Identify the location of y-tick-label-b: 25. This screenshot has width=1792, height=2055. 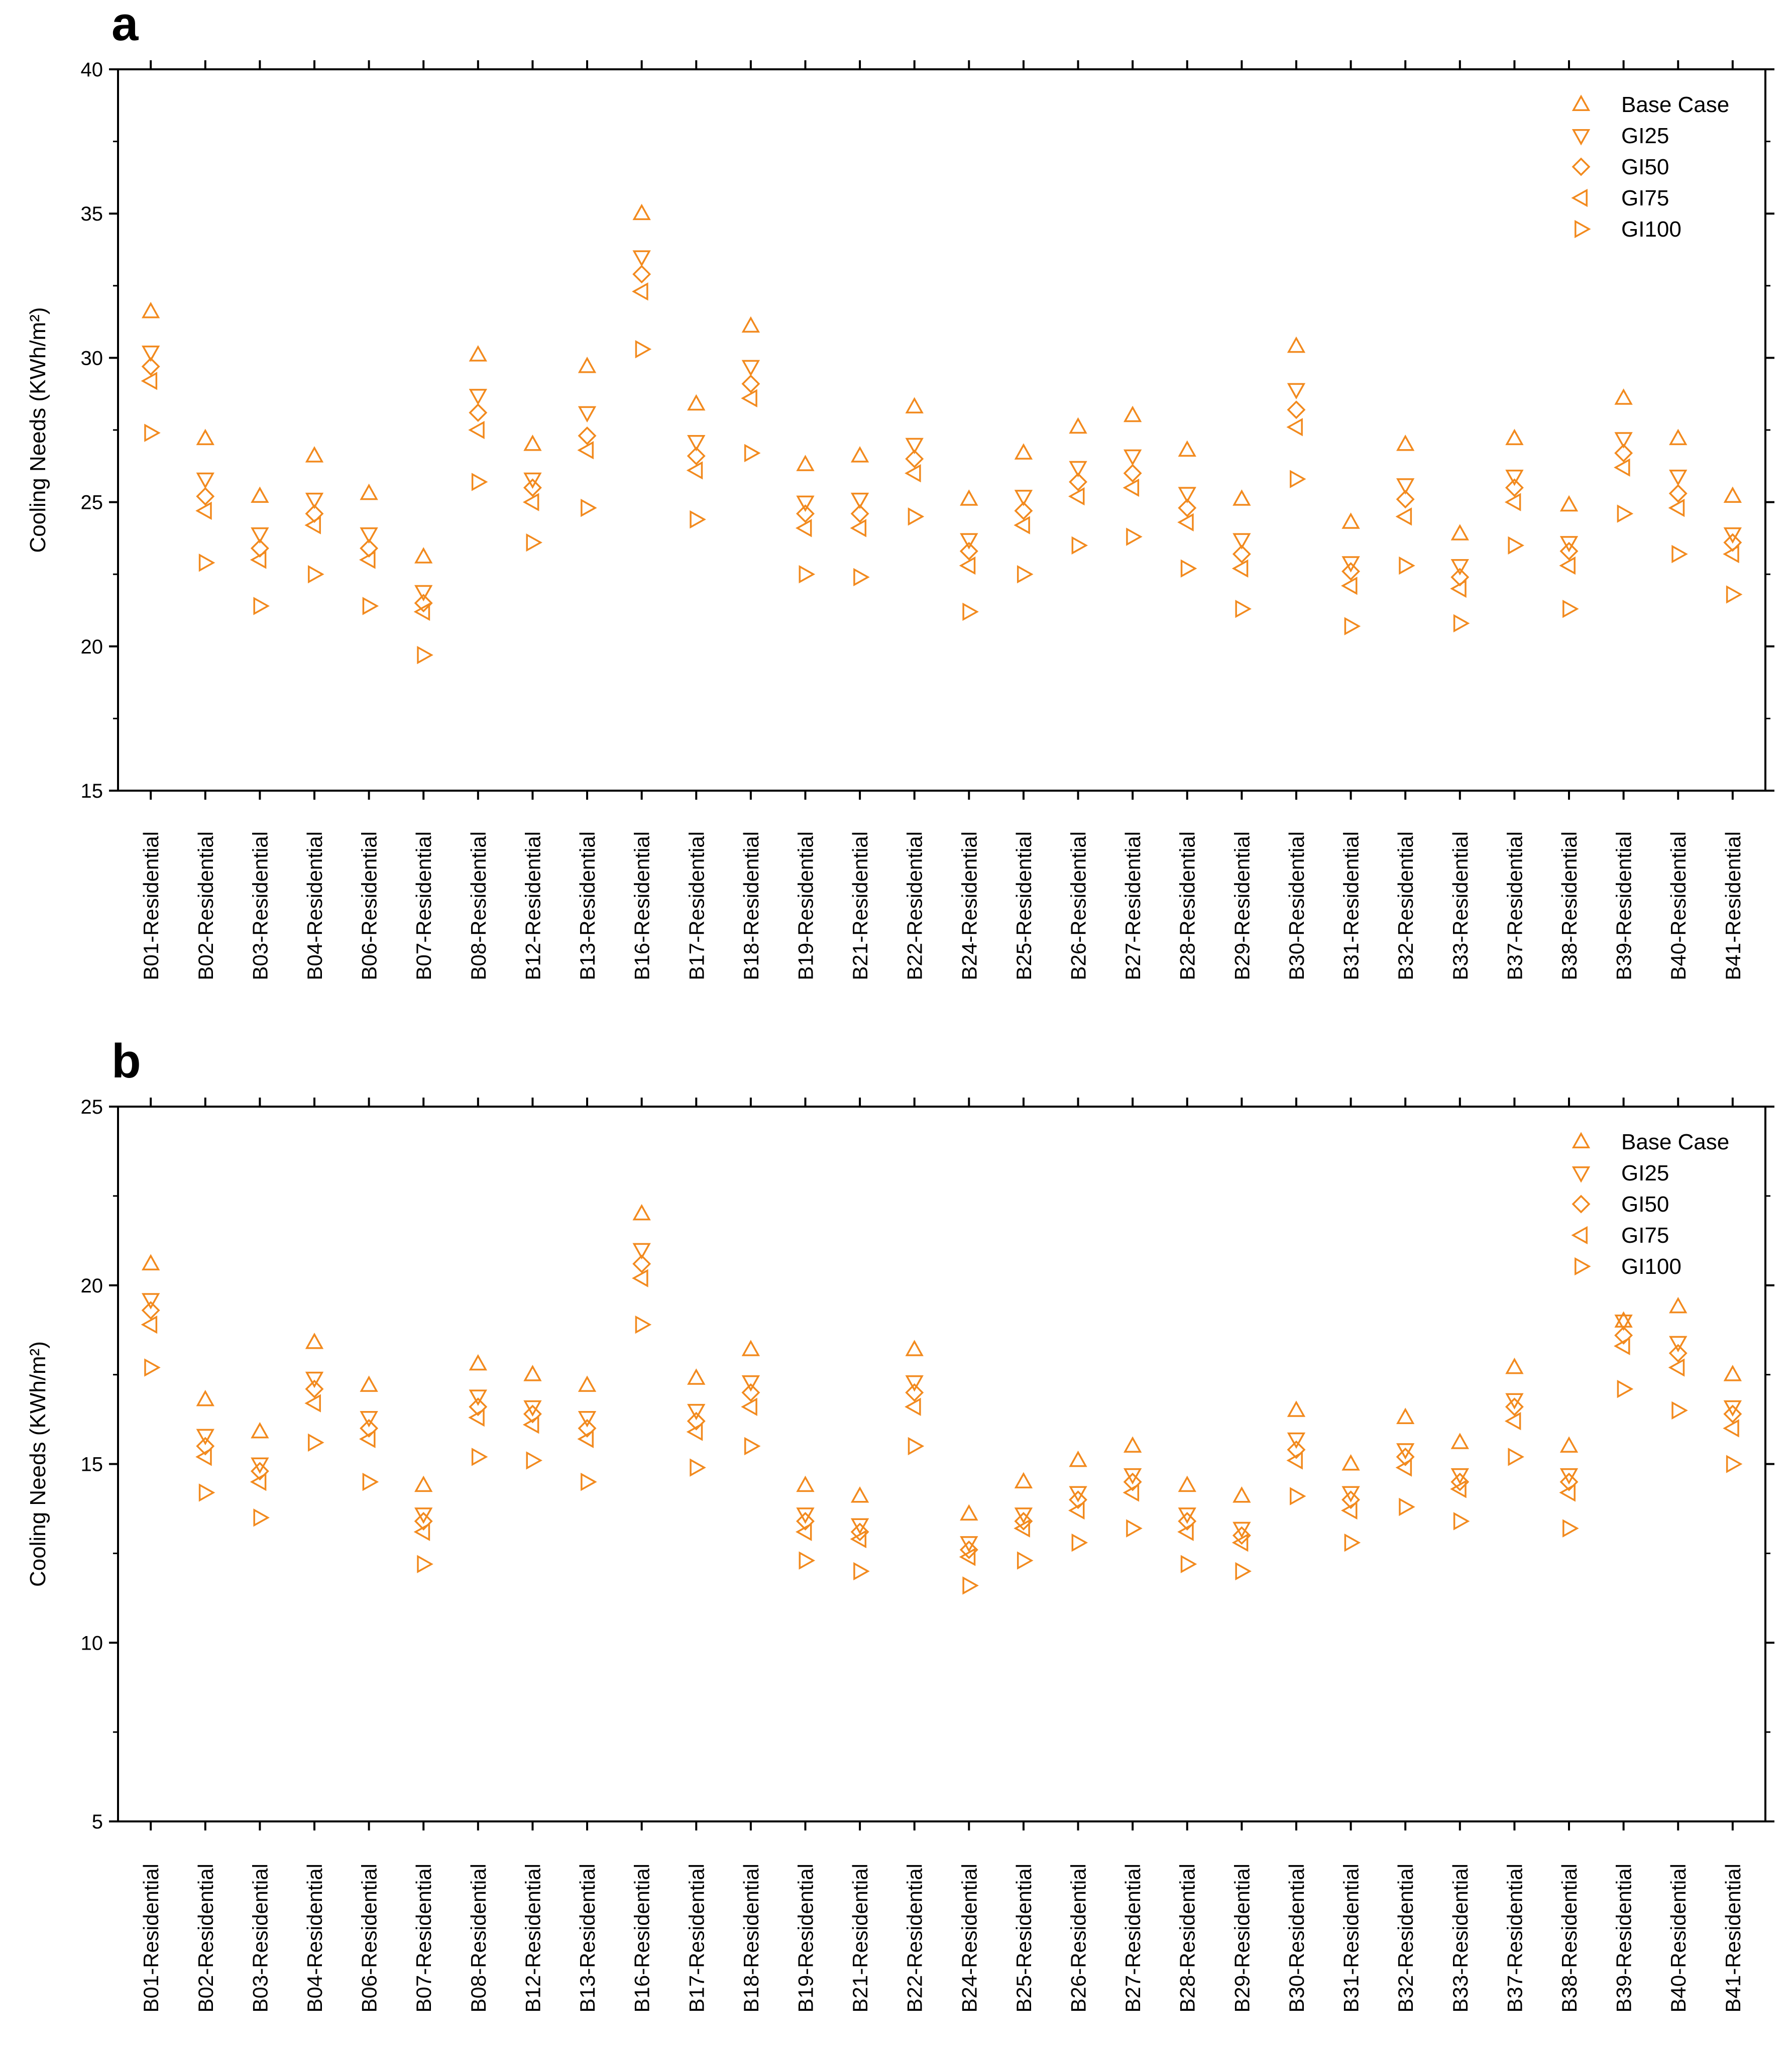
(92, 1107).